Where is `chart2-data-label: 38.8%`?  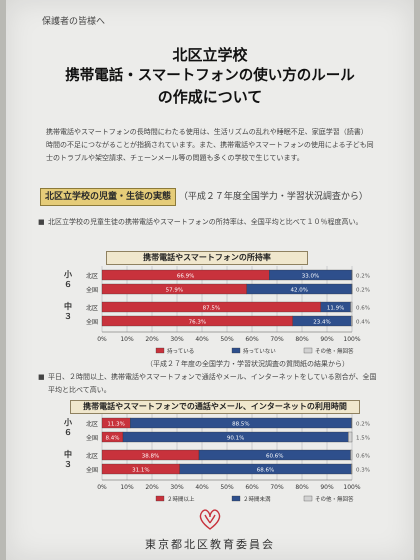
chart2-data-label: 38.8% is located at coordinates (150, 457).